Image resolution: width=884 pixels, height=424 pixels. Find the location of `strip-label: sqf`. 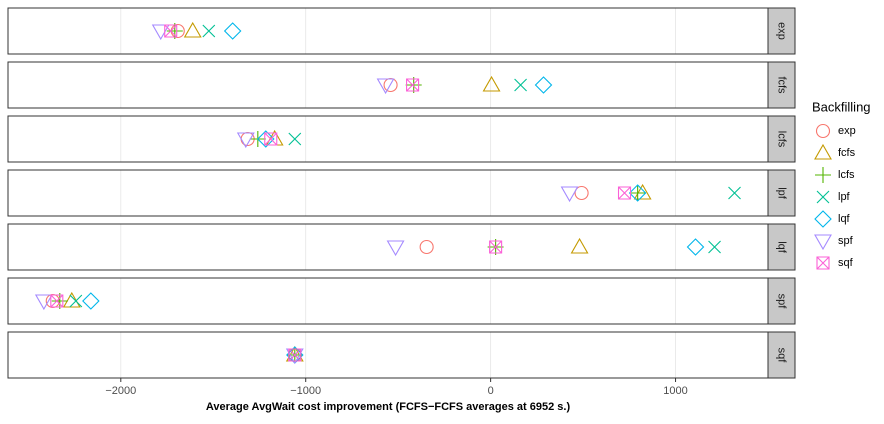

strip-label: sqf is located at coordinates (782, 356).